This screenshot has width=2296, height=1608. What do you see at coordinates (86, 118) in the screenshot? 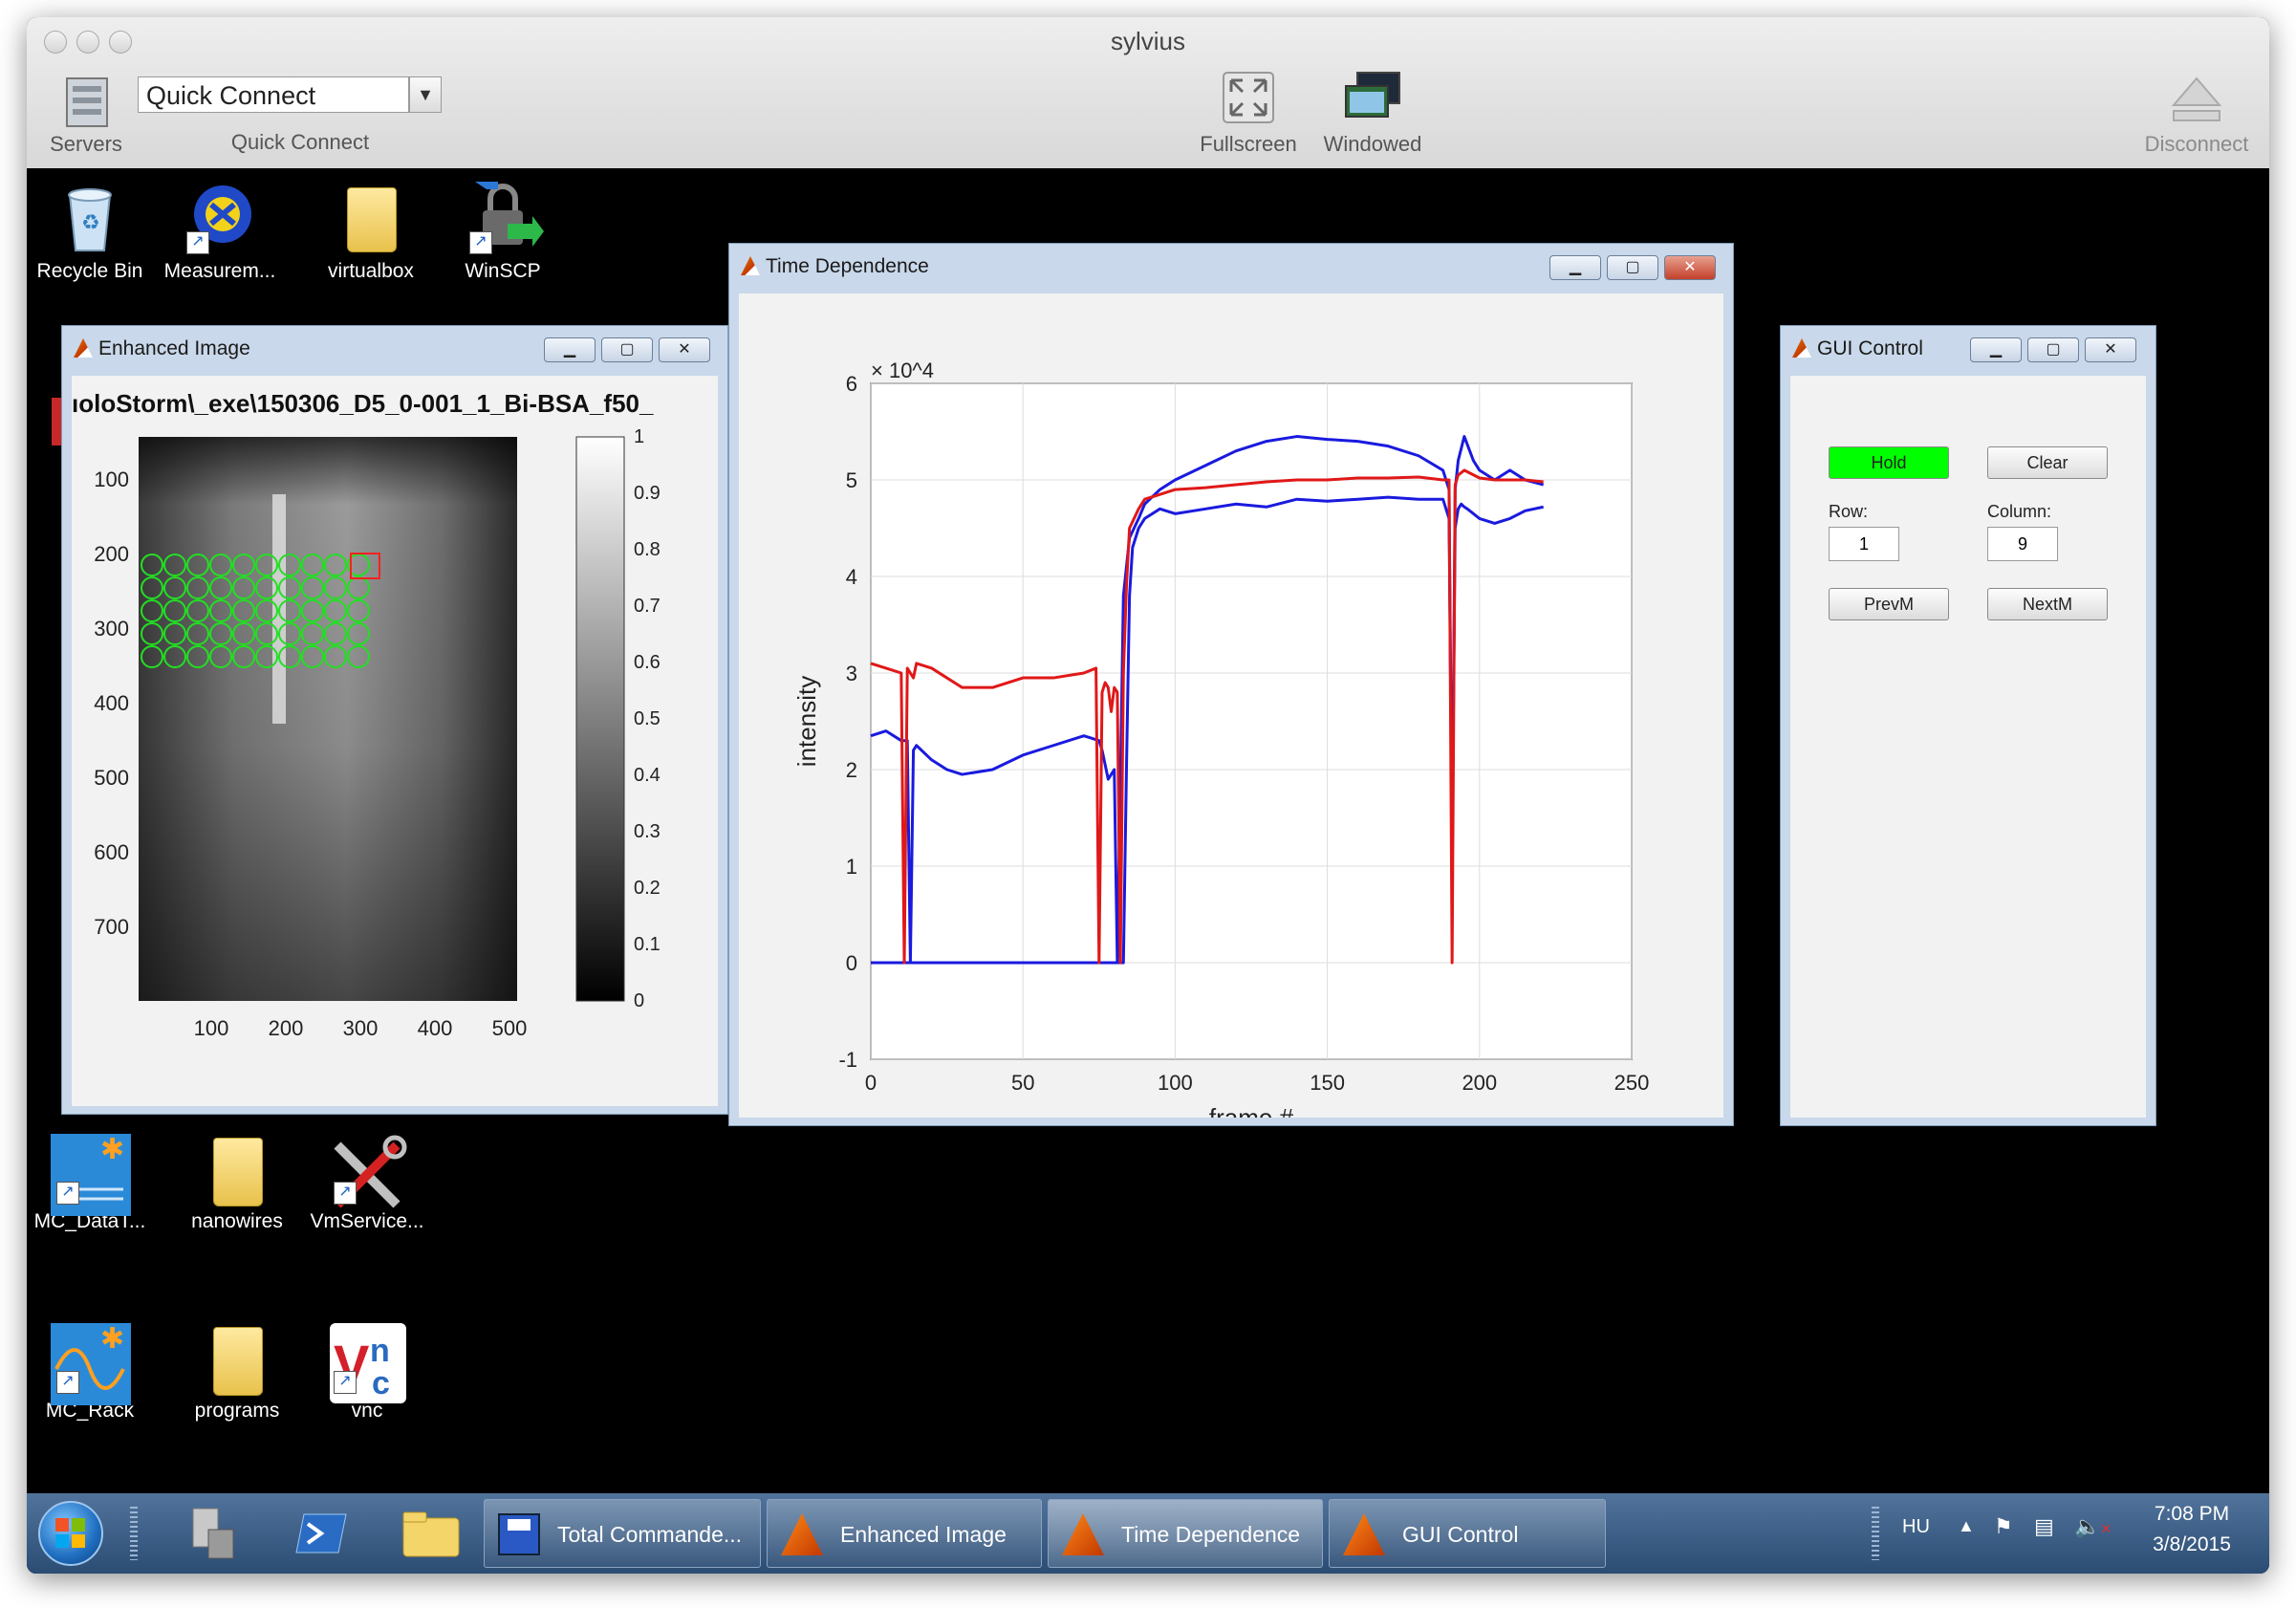
I see `servers-button: Servers` at bounding box center [86, 118].